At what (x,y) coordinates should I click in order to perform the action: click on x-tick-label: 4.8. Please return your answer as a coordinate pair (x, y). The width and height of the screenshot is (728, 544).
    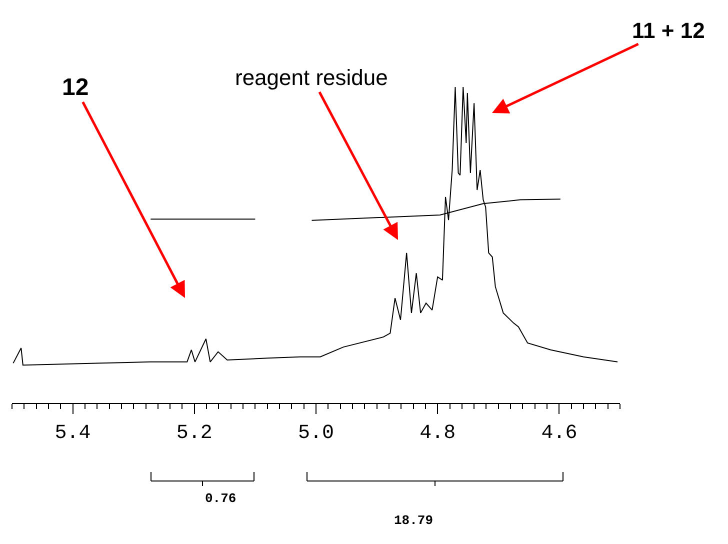
    Looking at the image, I should click on (438, 433).